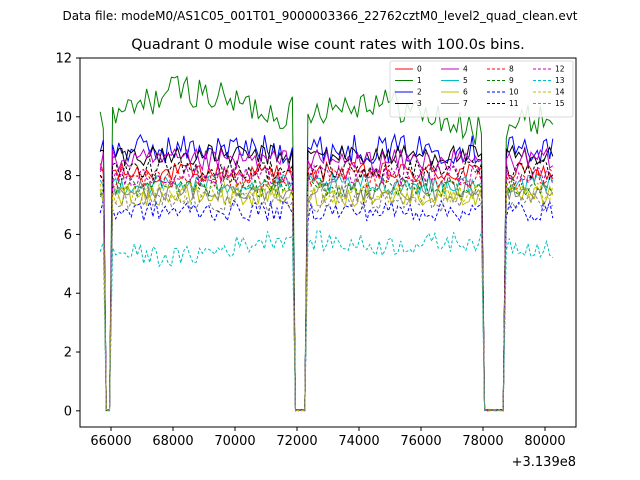  Describe the element at coordinates (560, 69) in the screenshot. I see `legend-label-12: 12` at that location.